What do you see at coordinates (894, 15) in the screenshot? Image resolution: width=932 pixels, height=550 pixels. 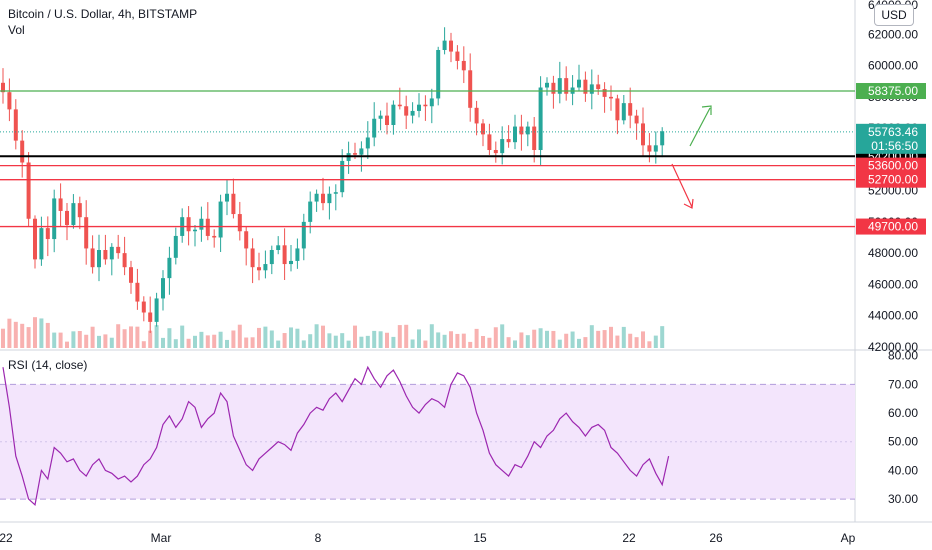 I see `currency-button: USD` at bounding box center [894, 15].